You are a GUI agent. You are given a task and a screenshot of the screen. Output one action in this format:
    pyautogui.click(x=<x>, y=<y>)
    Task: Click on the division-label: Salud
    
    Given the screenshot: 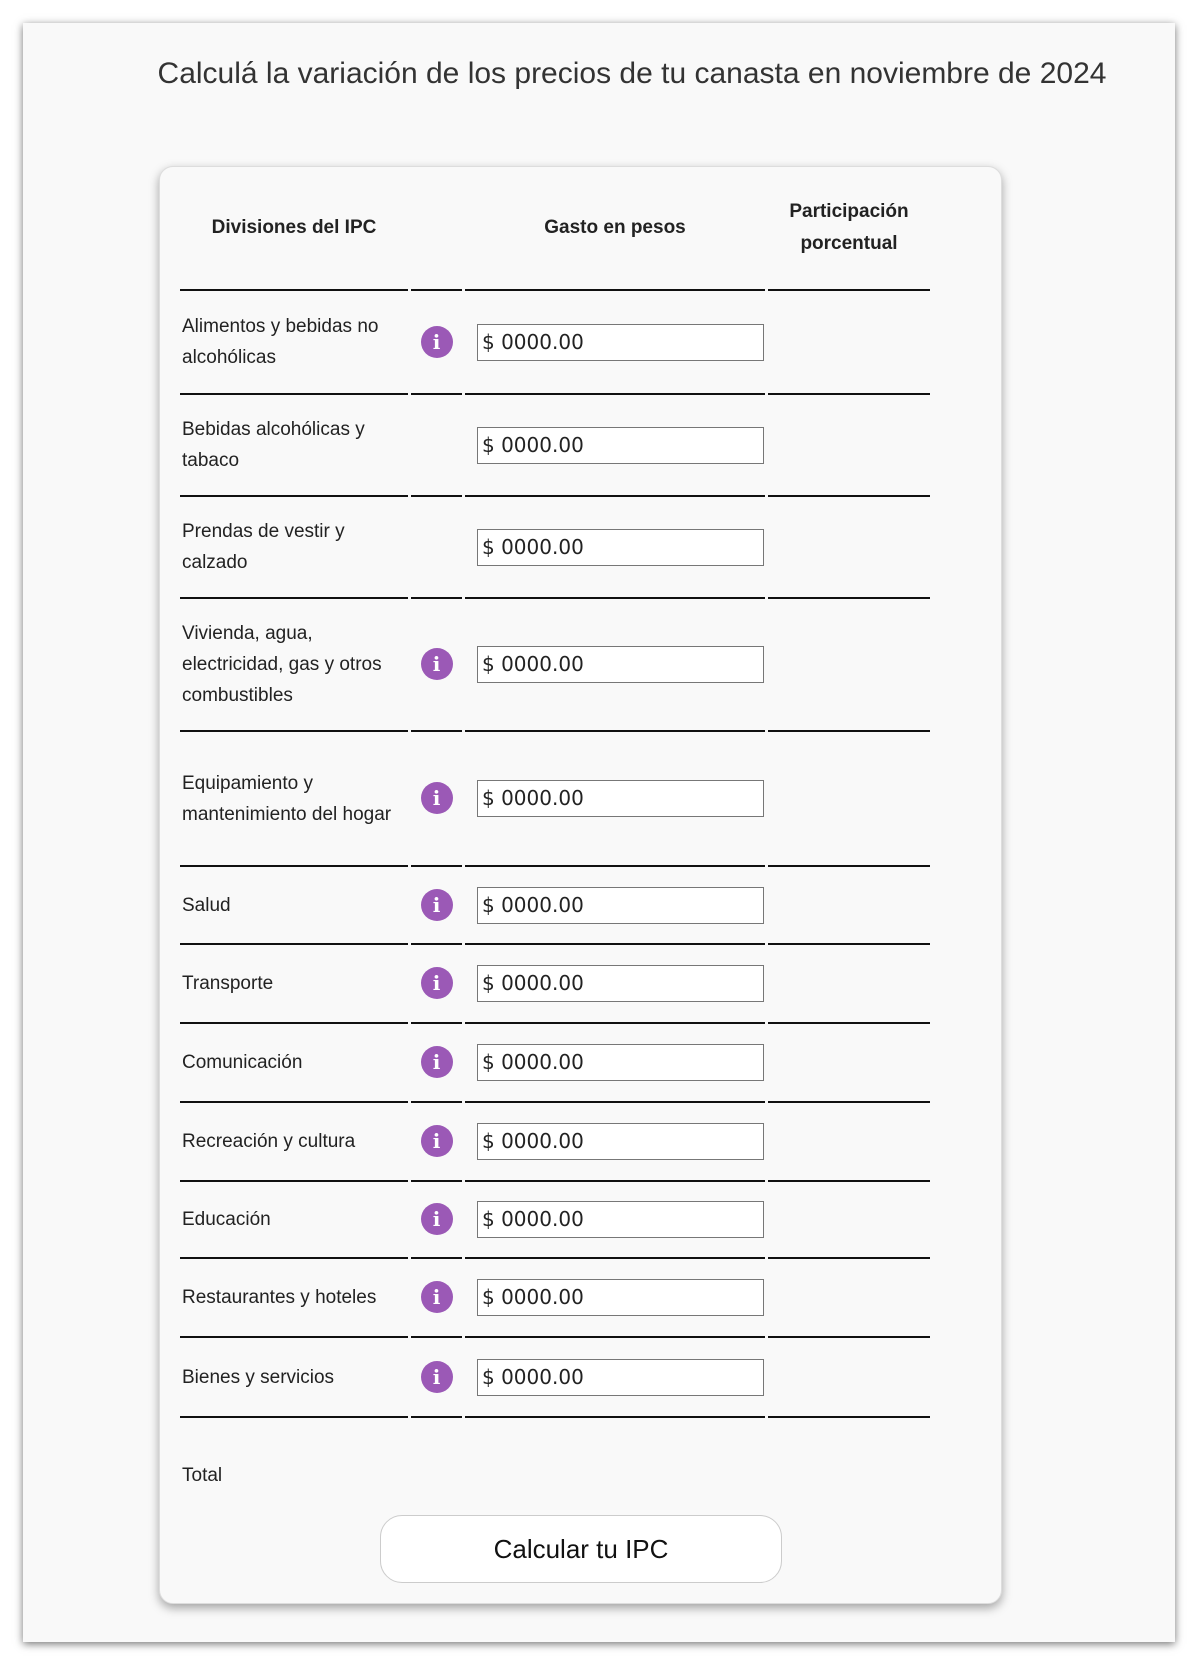 What is the action you would take?
    pyautogui.click(x=294, y=906)
    